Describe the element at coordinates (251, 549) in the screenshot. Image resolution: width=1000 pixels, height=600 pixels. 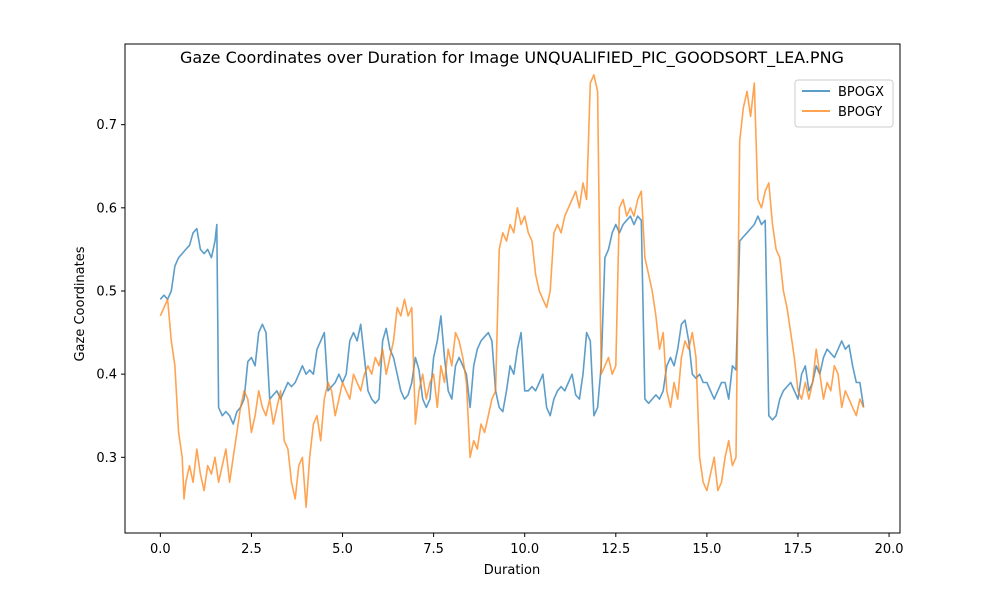
I see `x-tick-label: 2.5` at that location.